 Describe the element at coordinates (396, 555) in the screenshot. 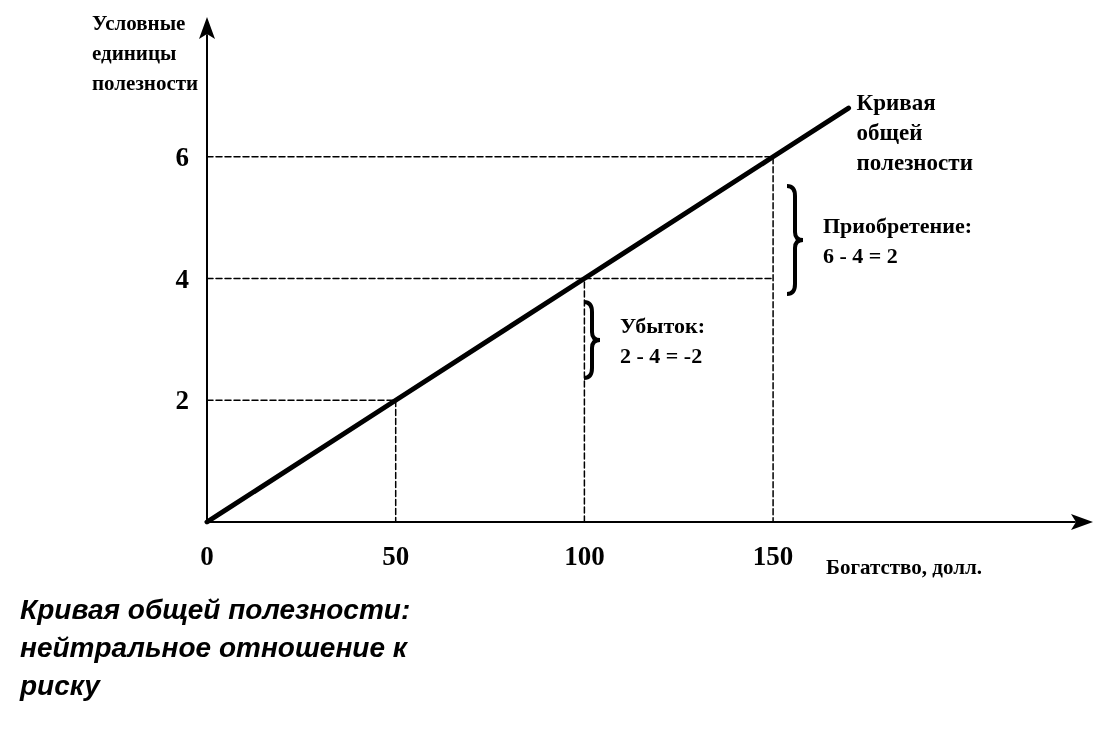

I see `x-tick-label: 50` at that location.